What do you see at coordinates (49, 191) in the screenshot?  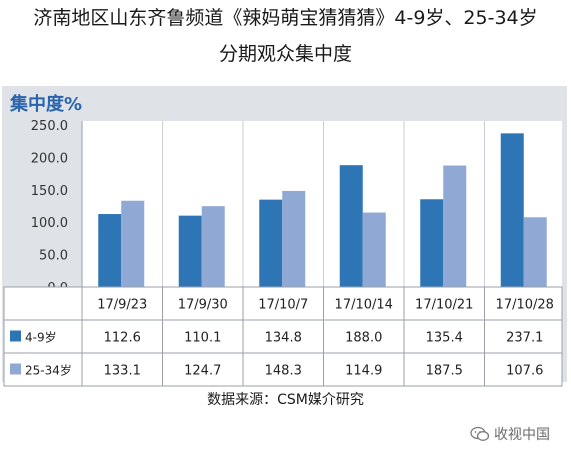 I see `y-tick-label: 150.0` at bounding box center [49, 191].